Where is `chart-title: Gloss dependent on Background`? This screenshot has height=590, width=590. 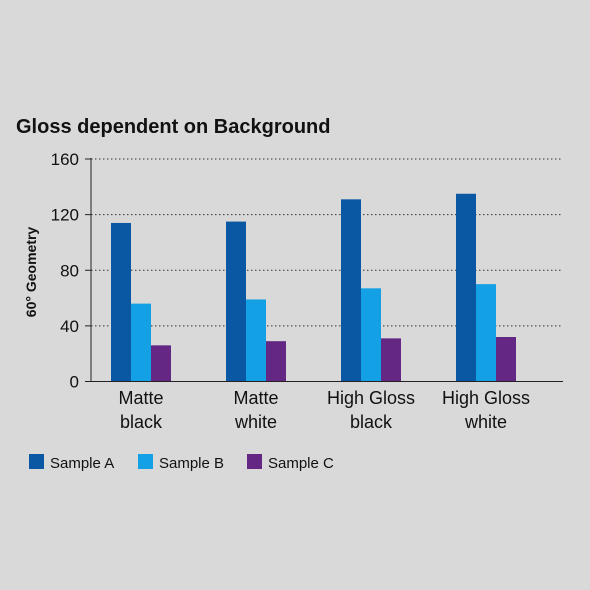 chart-title: Gloss dependent on Background is located at coordinates (173, 127).